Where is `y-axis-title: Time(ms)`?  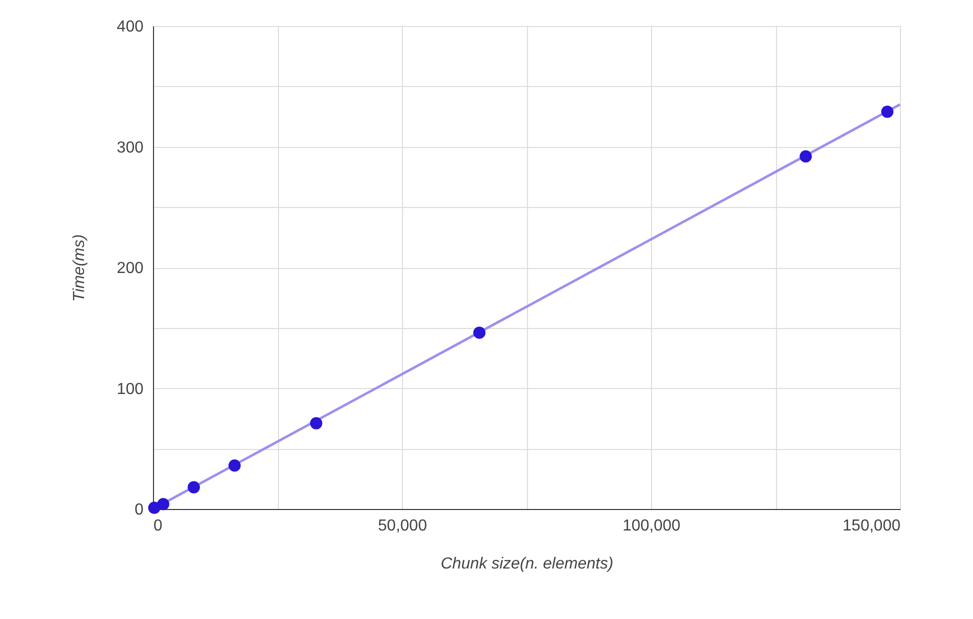
y-axis-title: Time(ms) is located at coordinates (79, 268).